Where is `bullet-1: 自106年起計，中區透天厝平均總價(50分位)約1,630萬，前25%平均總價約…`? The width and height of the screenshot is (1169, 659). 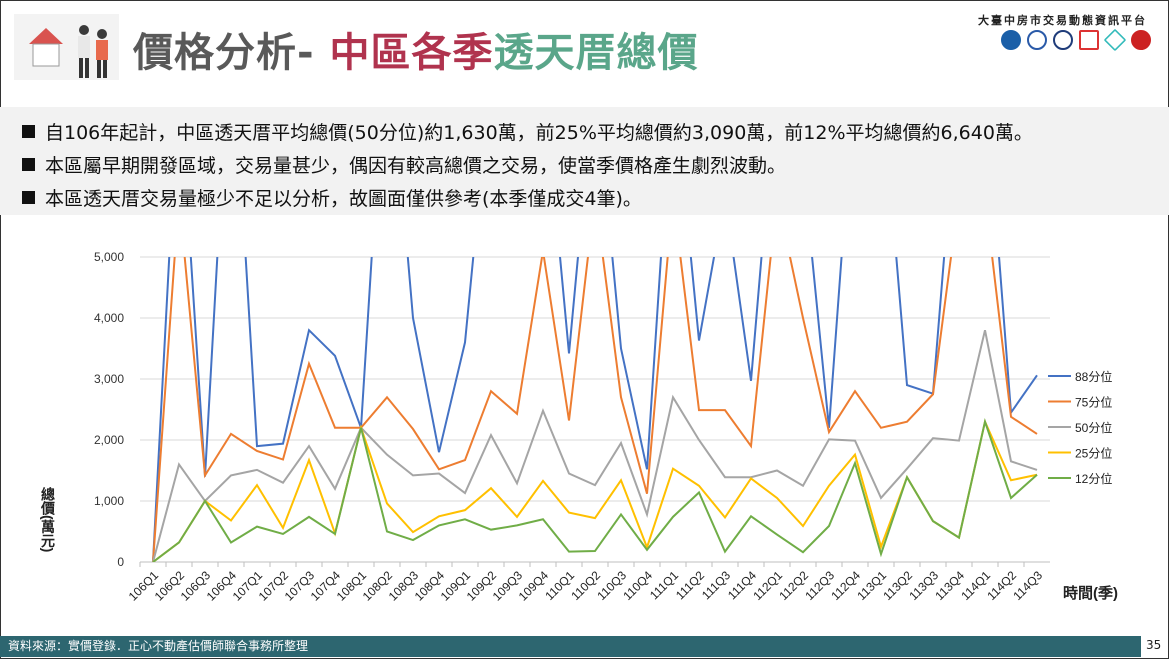
bullet-1: 自106年起計，中區透天厝平均總價(50分位)約1,630萬，前25%平均總價約… is located at coordinates (527, 131).